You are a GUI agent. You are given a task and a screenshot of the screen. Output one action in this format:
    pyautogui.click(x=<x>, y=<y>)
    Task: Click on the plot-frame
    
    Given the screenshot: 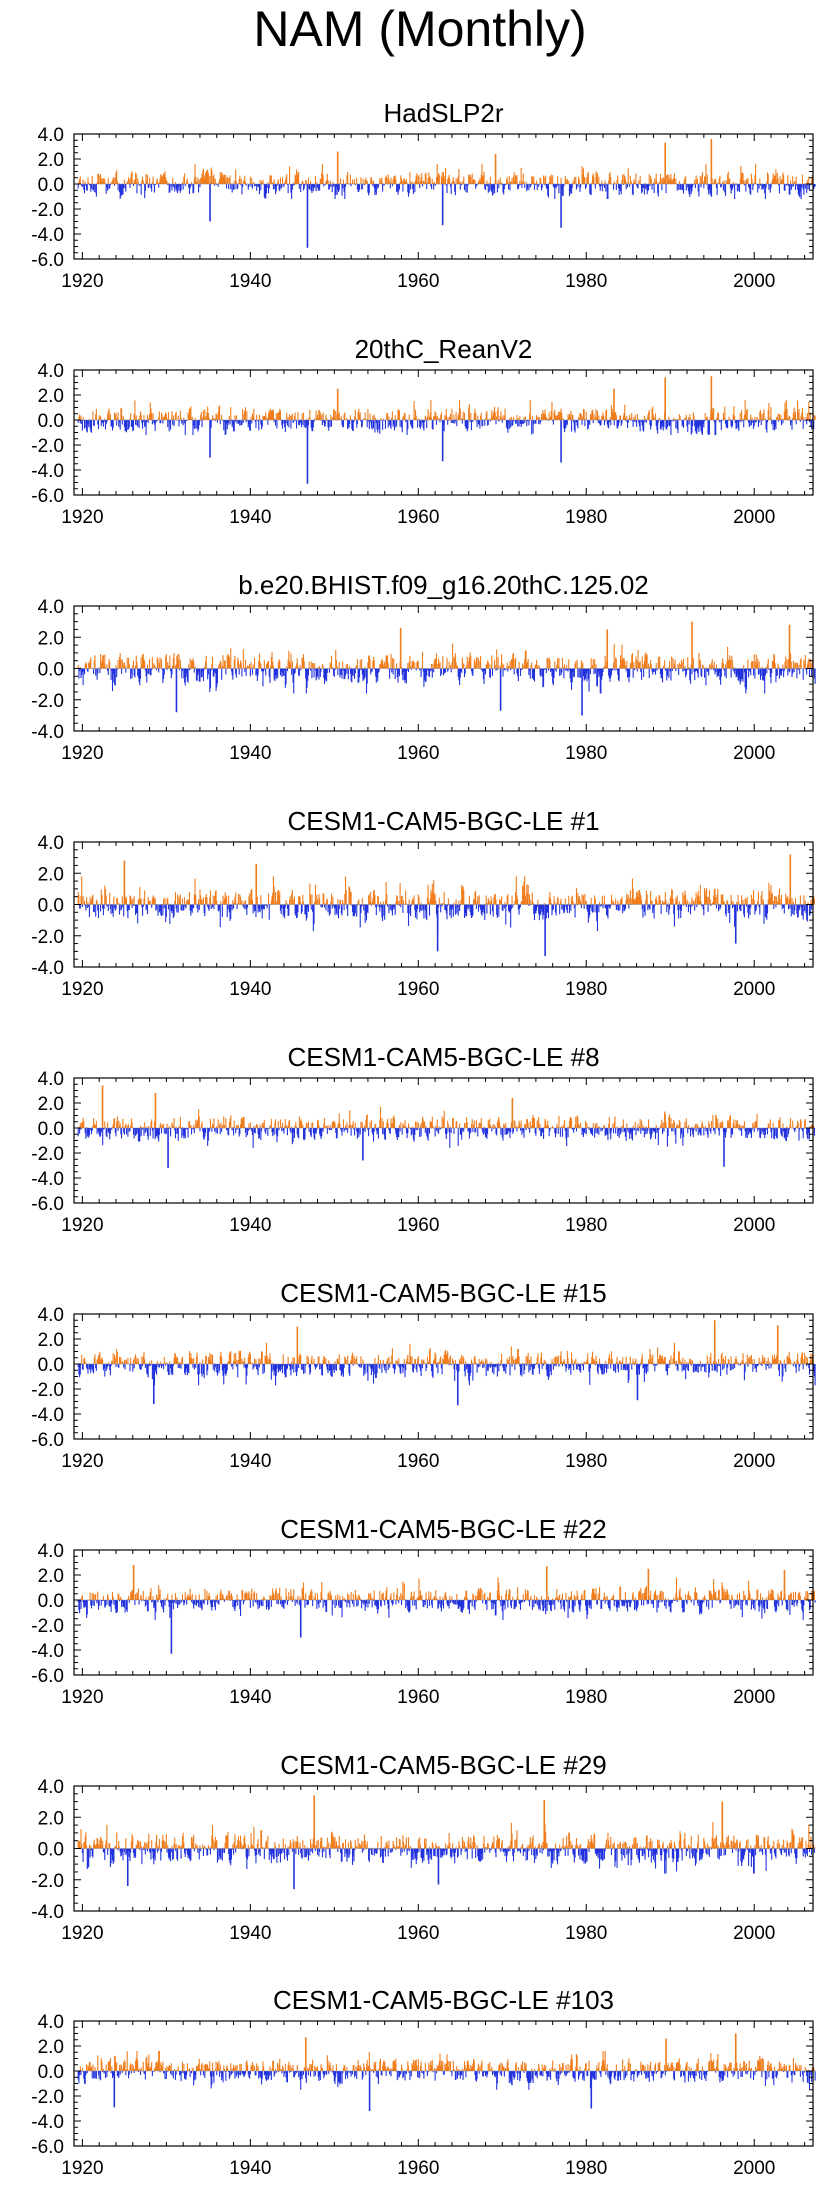 What is the action you would take?
    pyautogui.click(x=443, y=196)
    